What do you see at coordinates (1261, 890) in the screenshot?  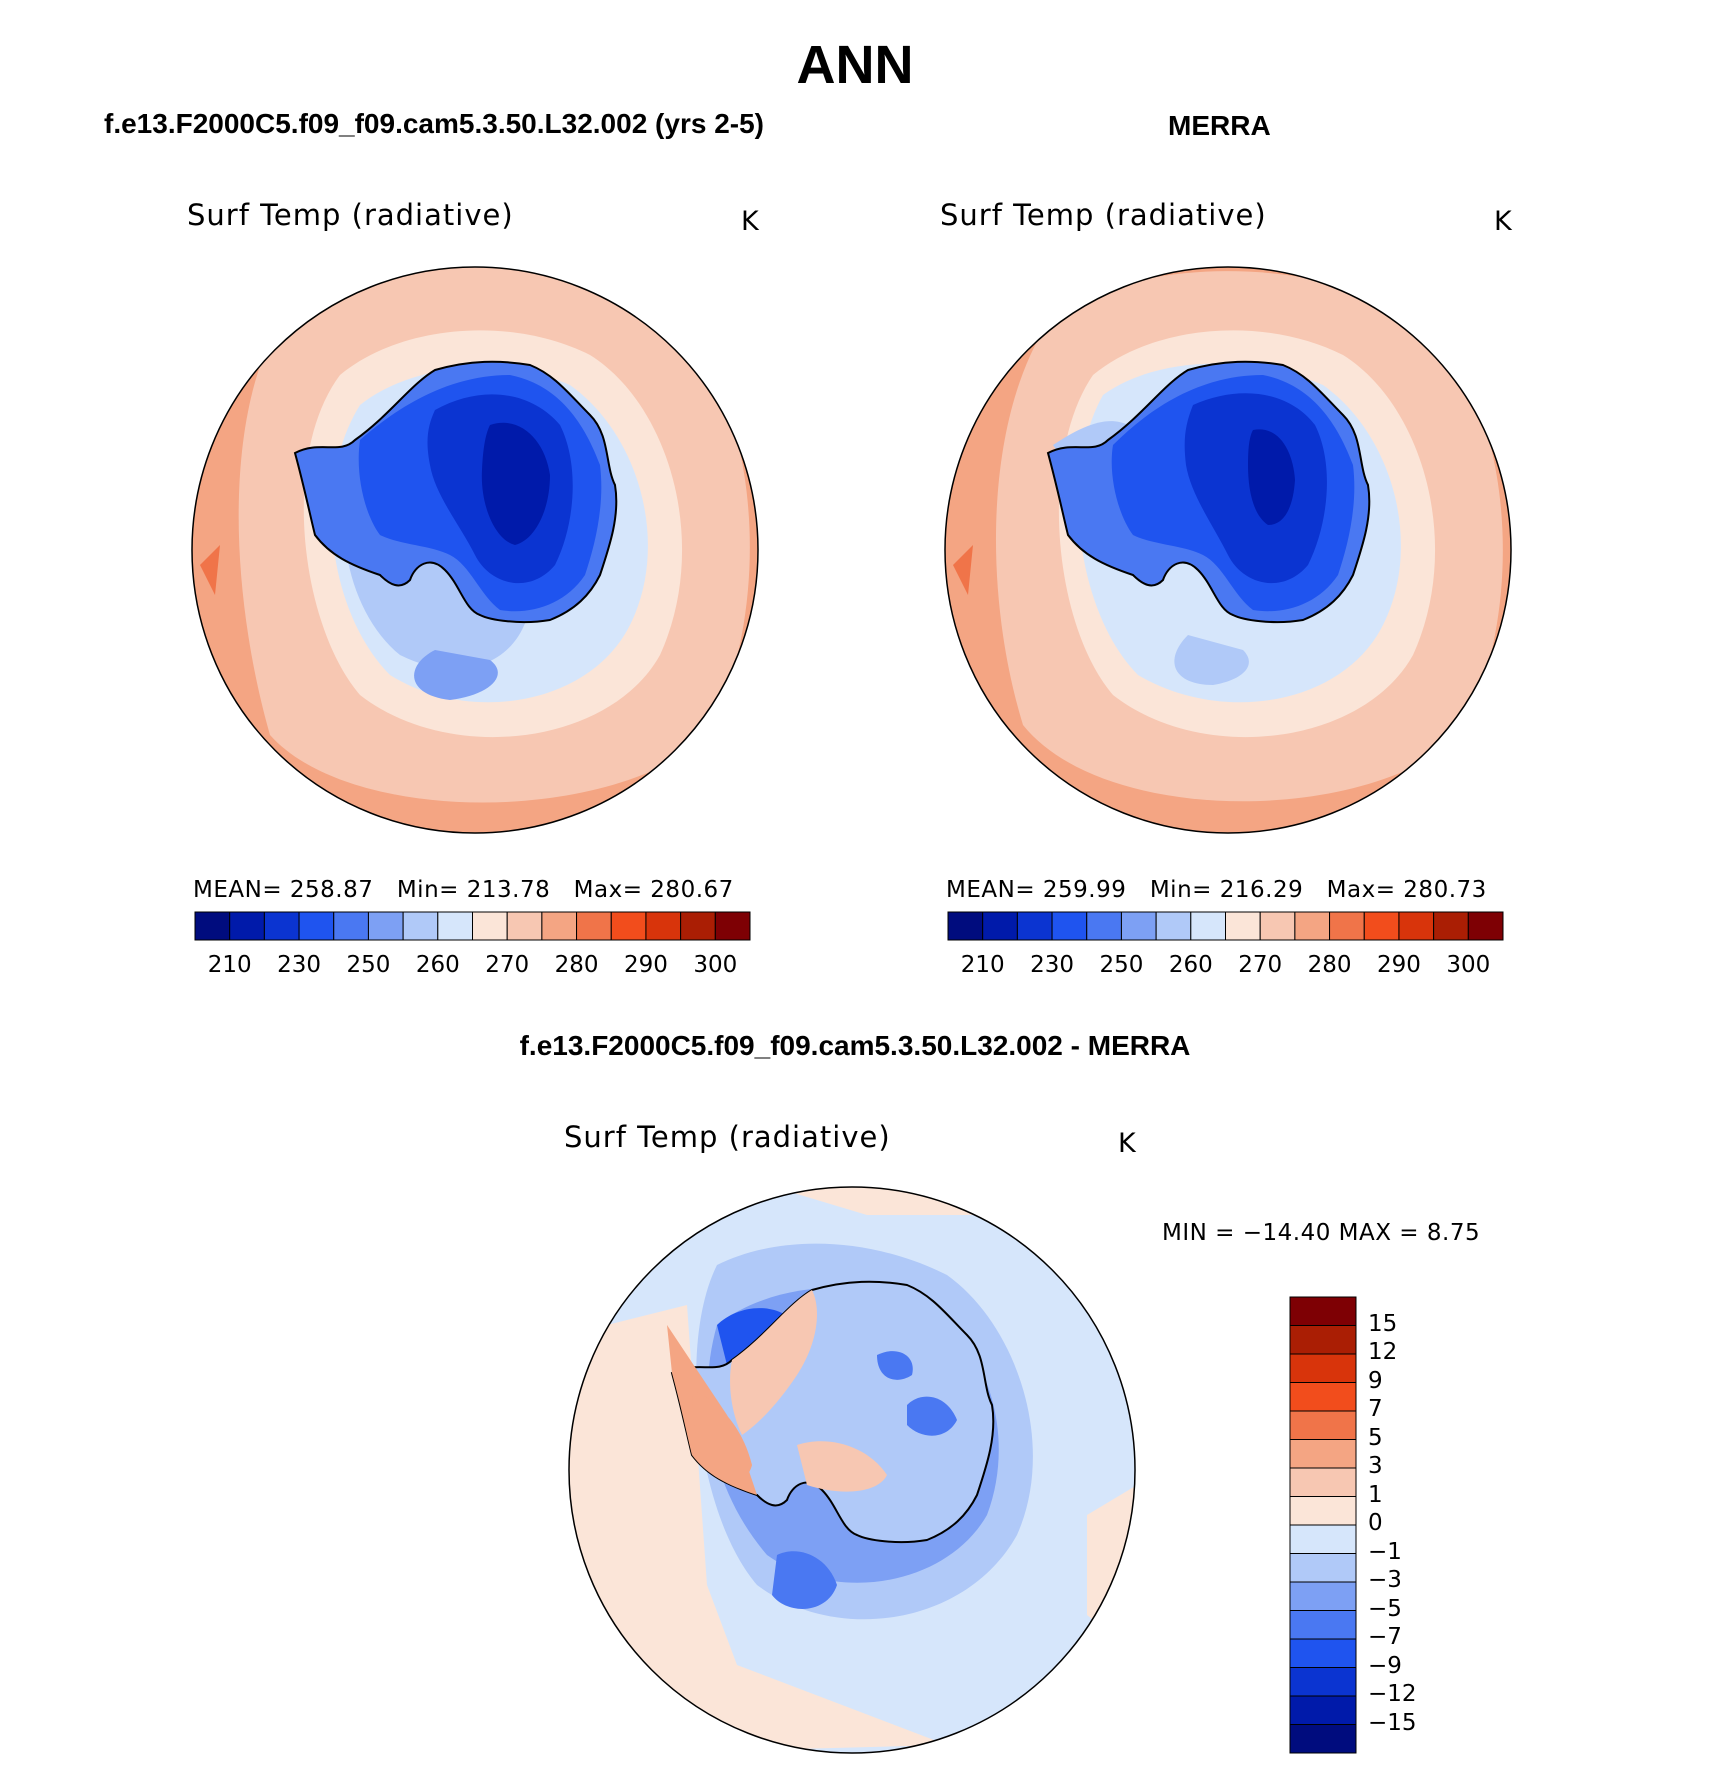 I see `obs-min-value: 216.29` at bounding box center [1261, 890].